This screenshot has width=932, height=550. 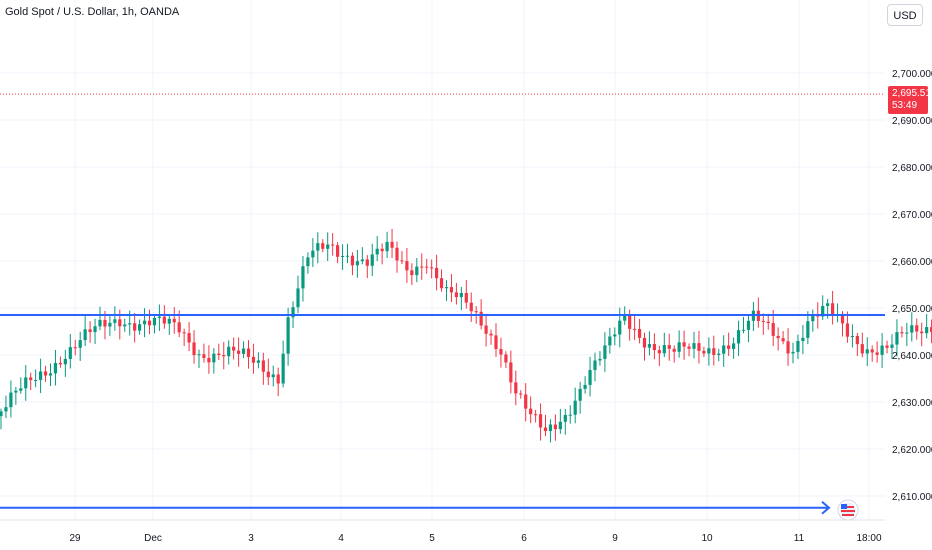 What do you see at coordinates (912, 262) in the screenshot?
I see `y-tick-label: 2,660.000` at bounding box center [912, 262].